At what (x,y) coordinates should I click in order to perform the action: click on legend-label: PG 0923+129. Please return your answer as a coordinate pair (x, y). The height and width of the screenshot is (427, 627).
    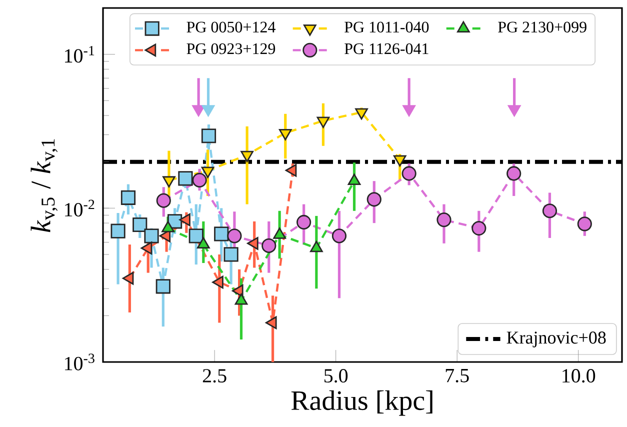
    Looking at the image, I should click on (231, 48).